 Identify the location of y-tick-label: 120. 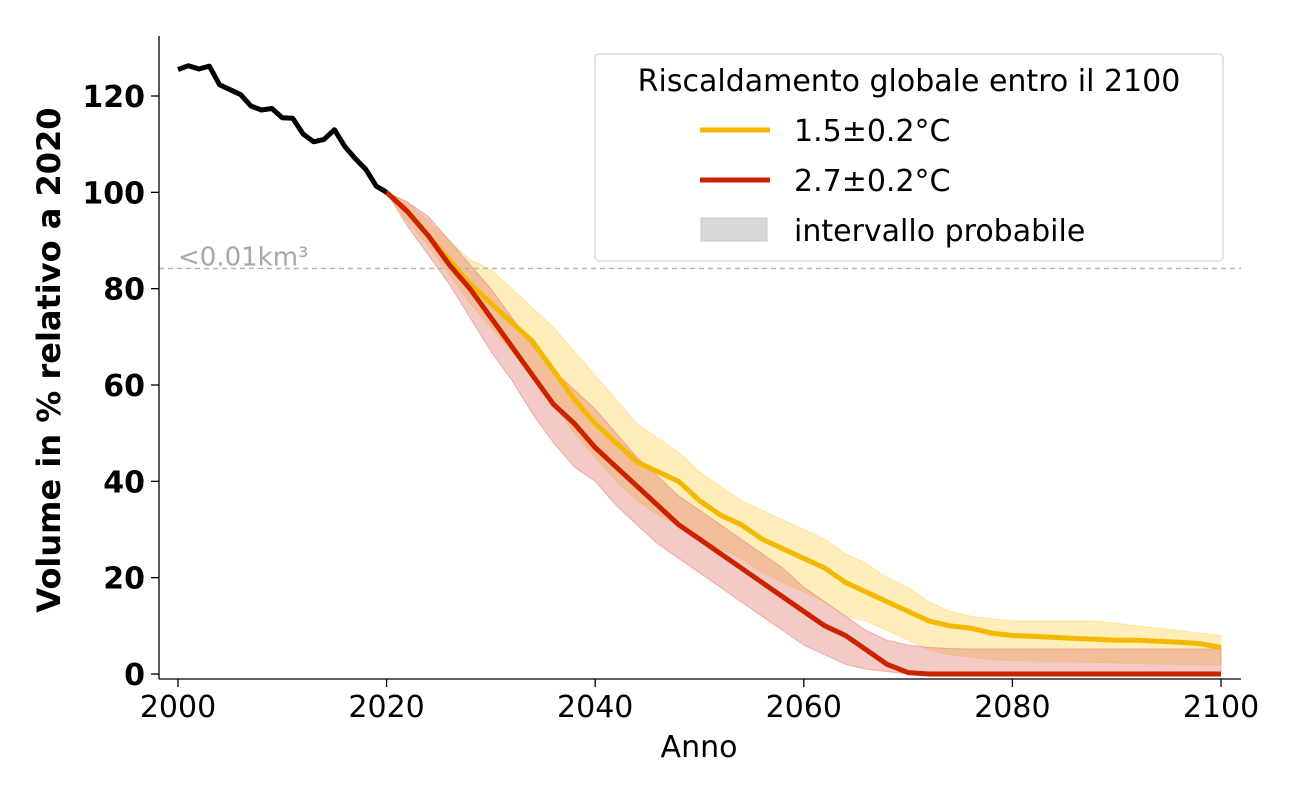
(113, 97).